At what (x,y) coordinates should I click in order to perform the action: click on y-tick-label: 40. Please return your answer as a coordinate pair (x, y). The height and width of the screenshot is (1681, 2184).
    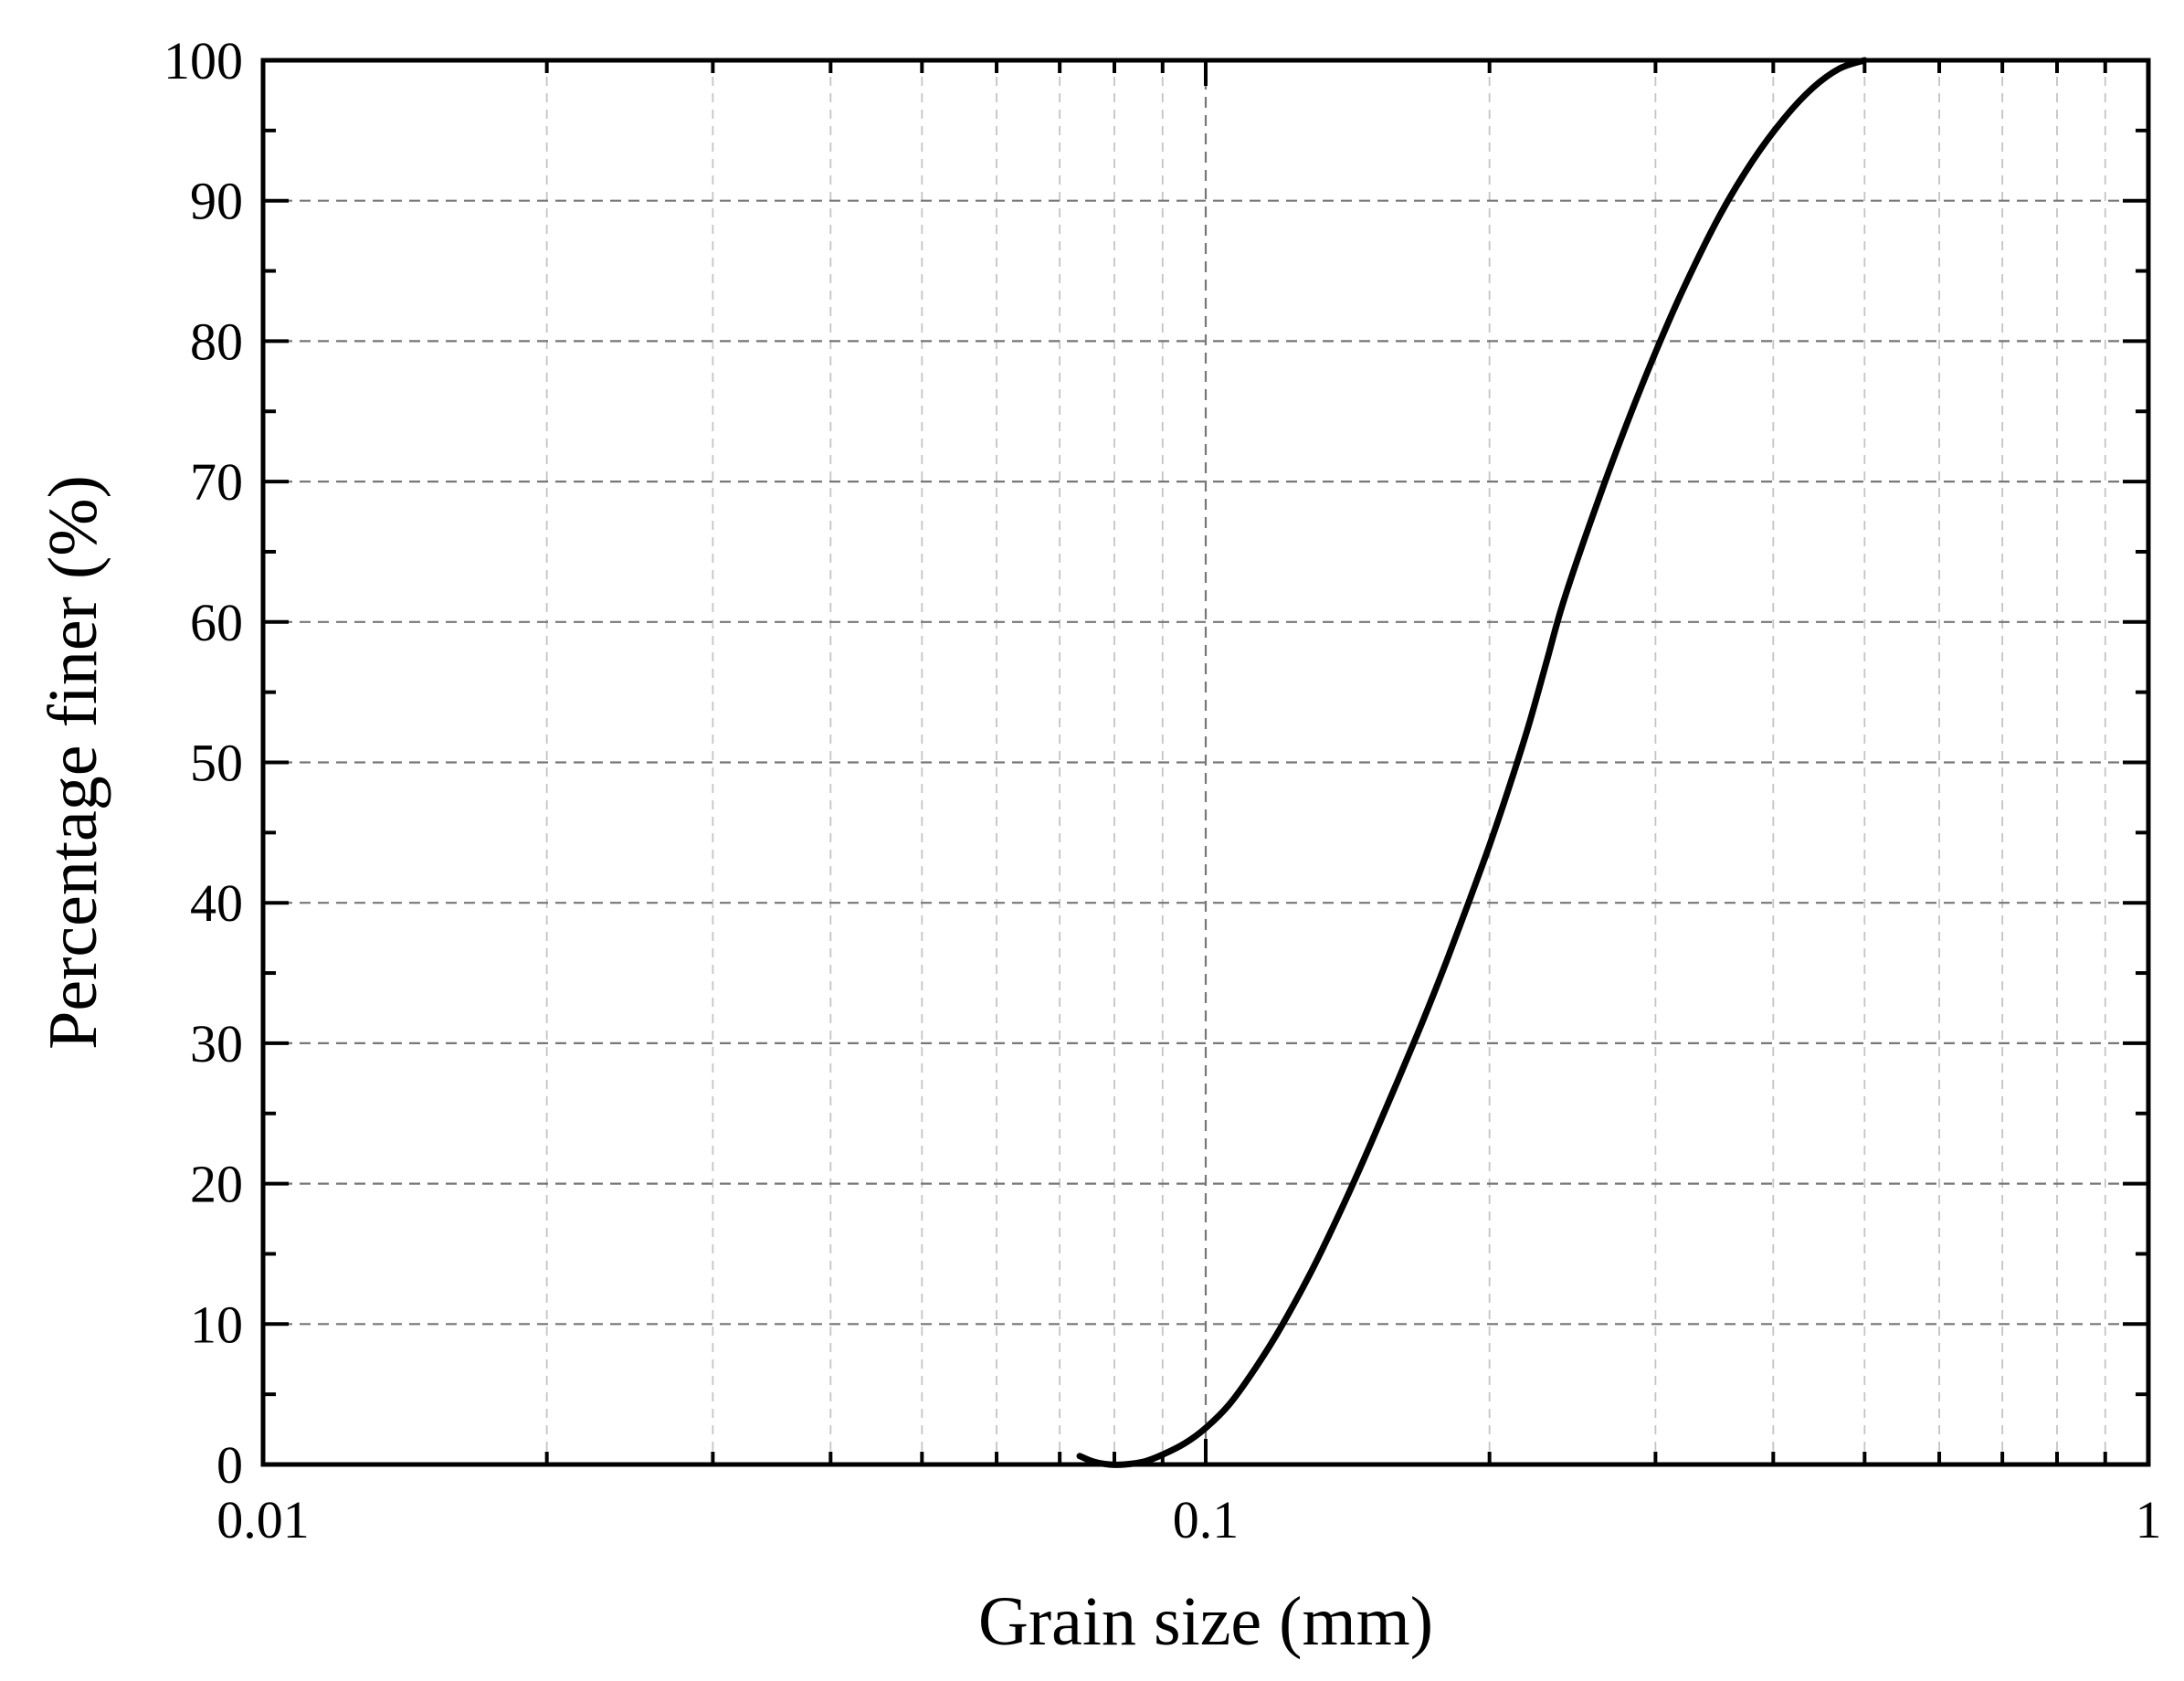
    Looking at the image, I should click on (217, 903).